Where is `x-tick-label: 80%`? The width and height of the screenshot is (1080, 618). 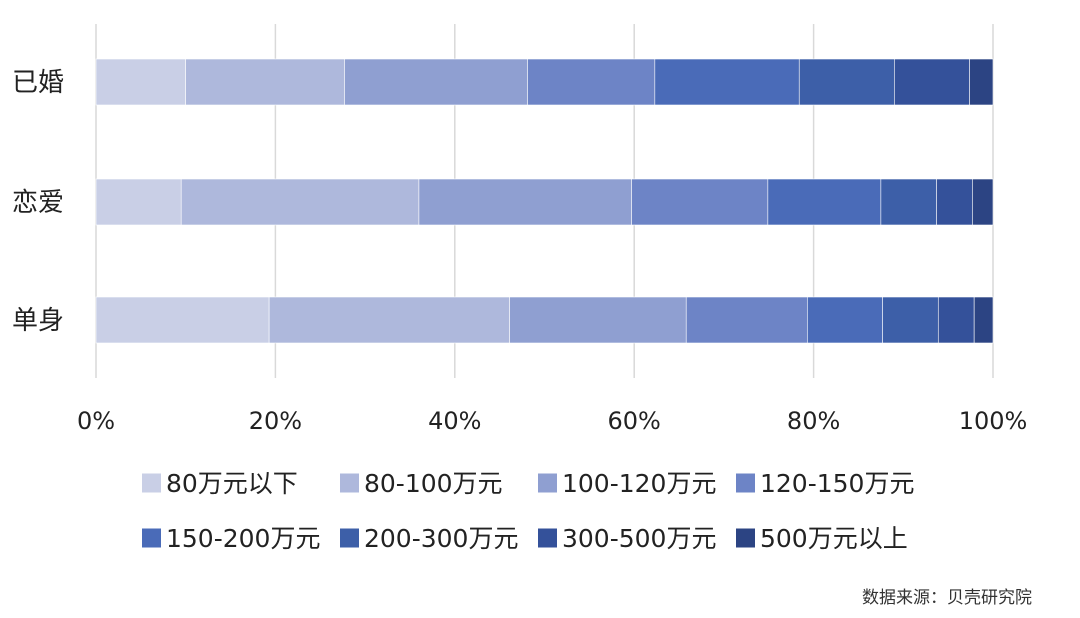 x-tick-label: 80% is located at coordinates (813, 421).